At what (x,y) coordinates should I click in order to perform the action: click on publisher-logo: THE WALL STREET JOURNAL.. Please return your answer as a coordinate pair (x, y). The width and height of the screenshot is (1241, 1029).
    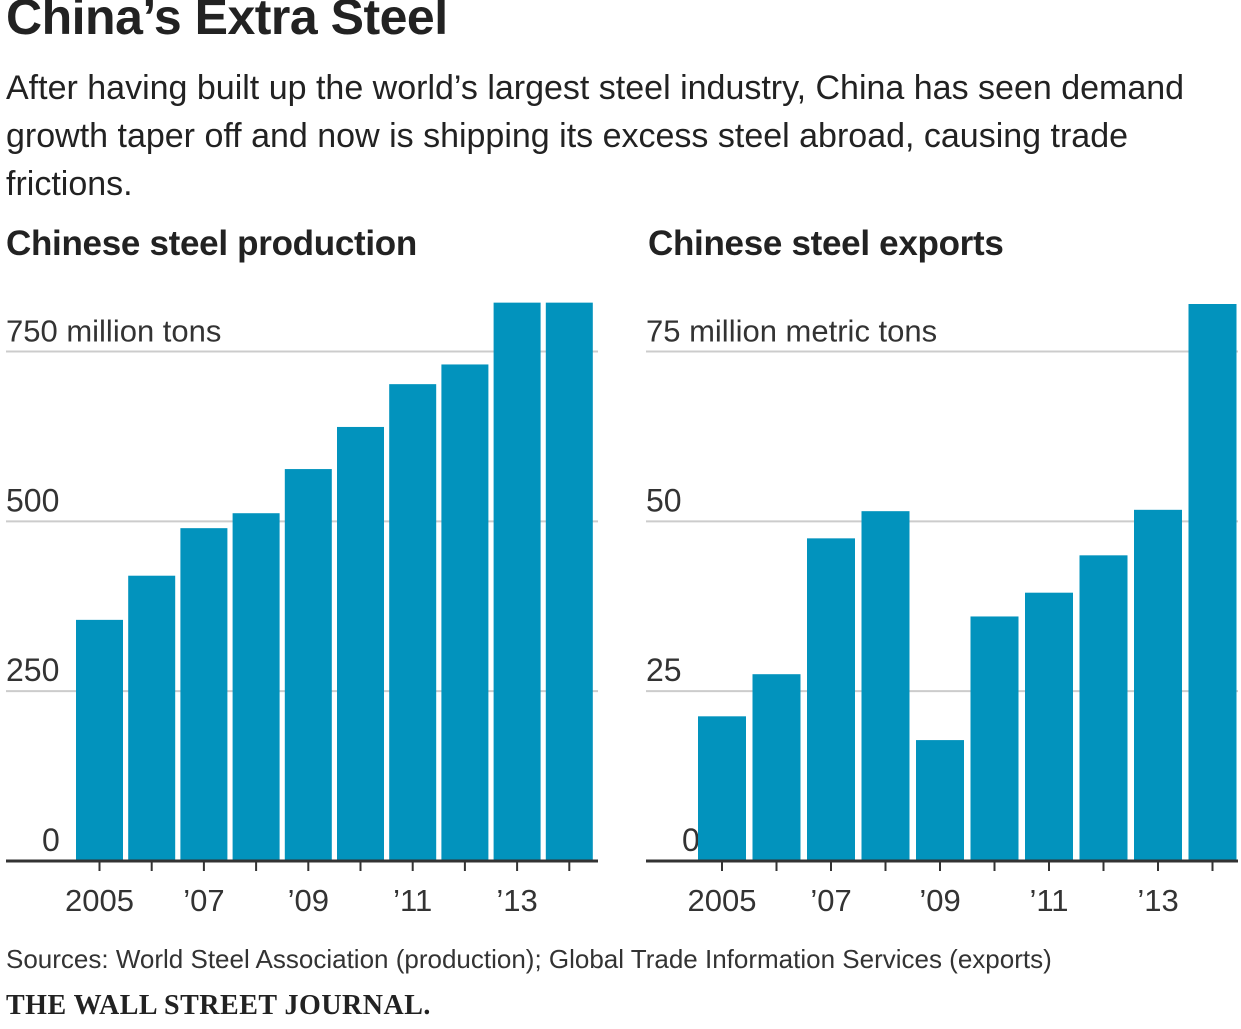
    Looking at the image, I should click on (218, 1005).